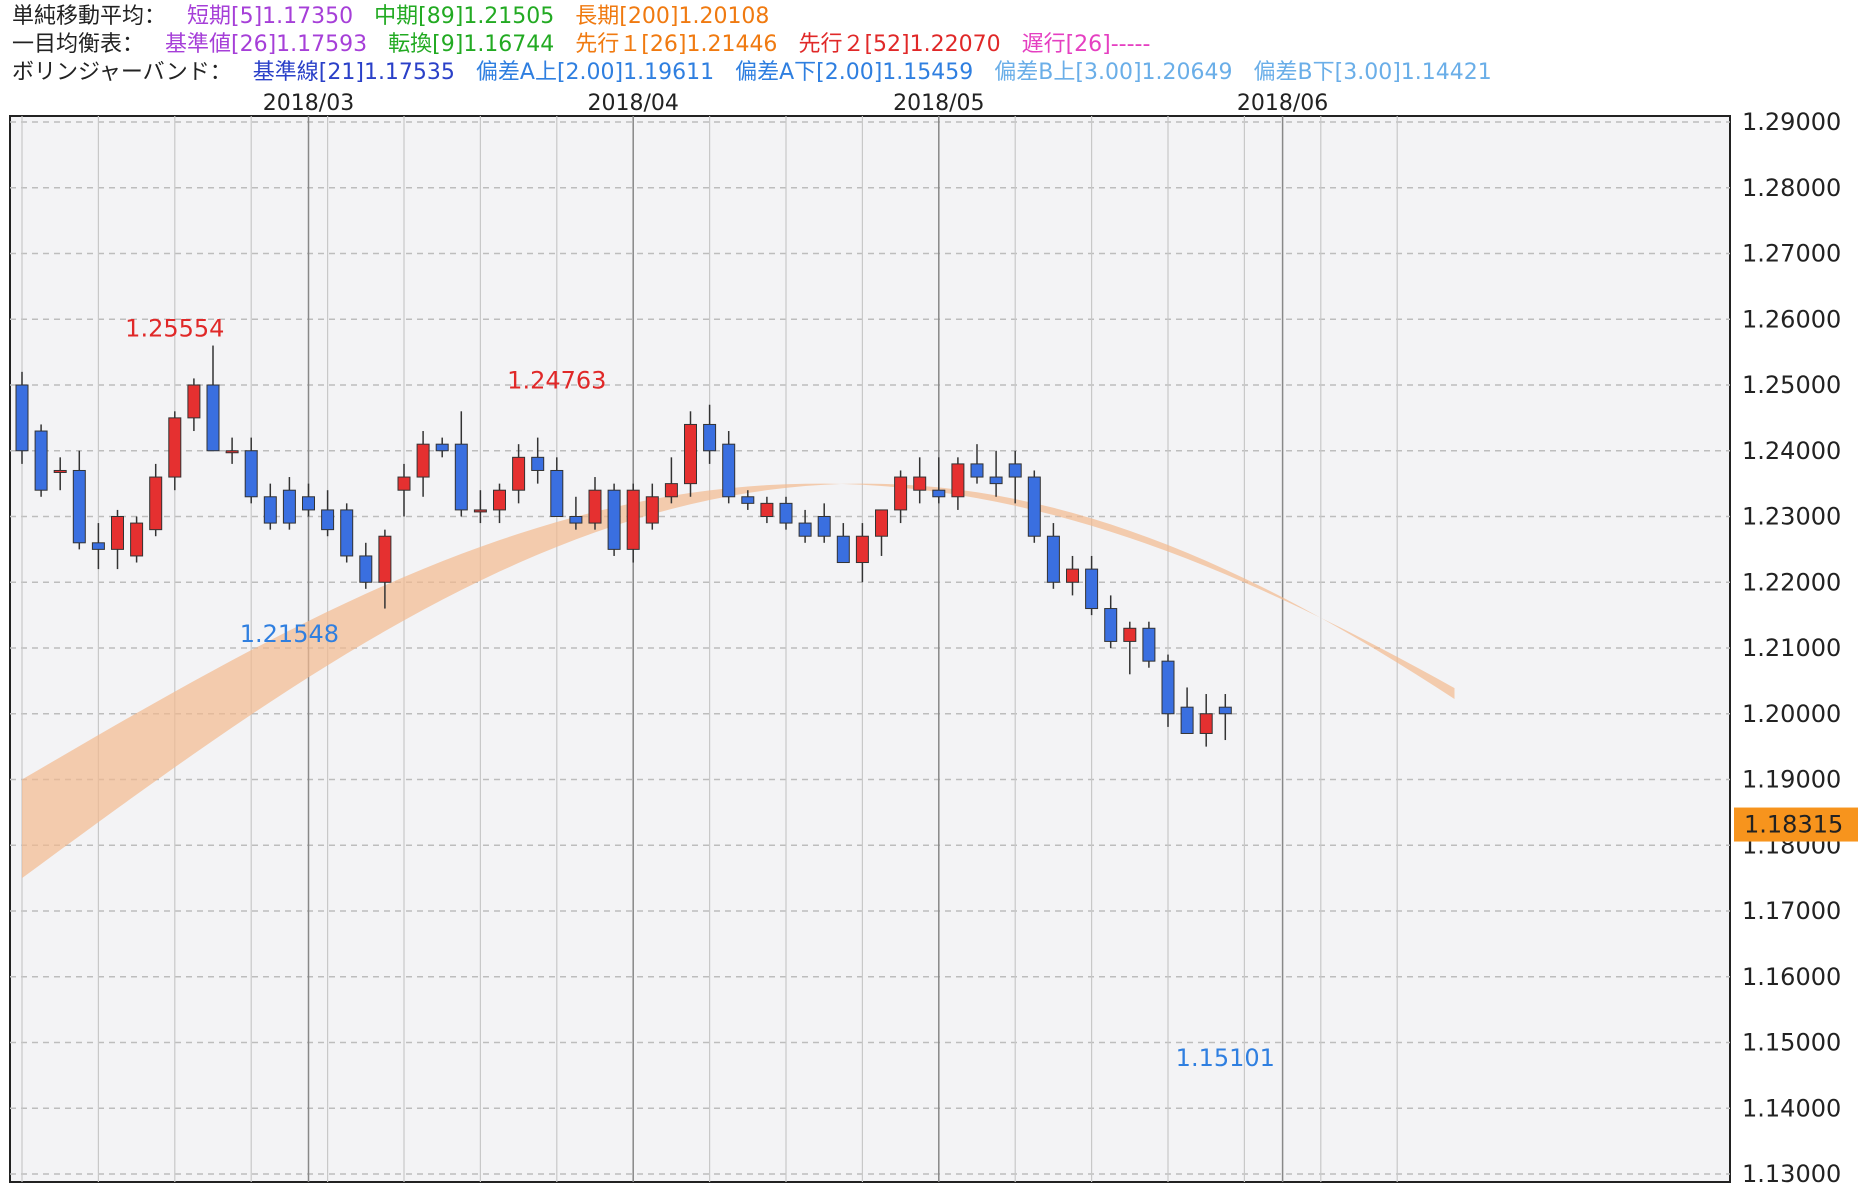 Image resolution: width=1862 pixels, height=1186 pixels. I want to click on legend-bollinger-down3: 偏差B下[3.00]1.14421, so click(1372, 72).